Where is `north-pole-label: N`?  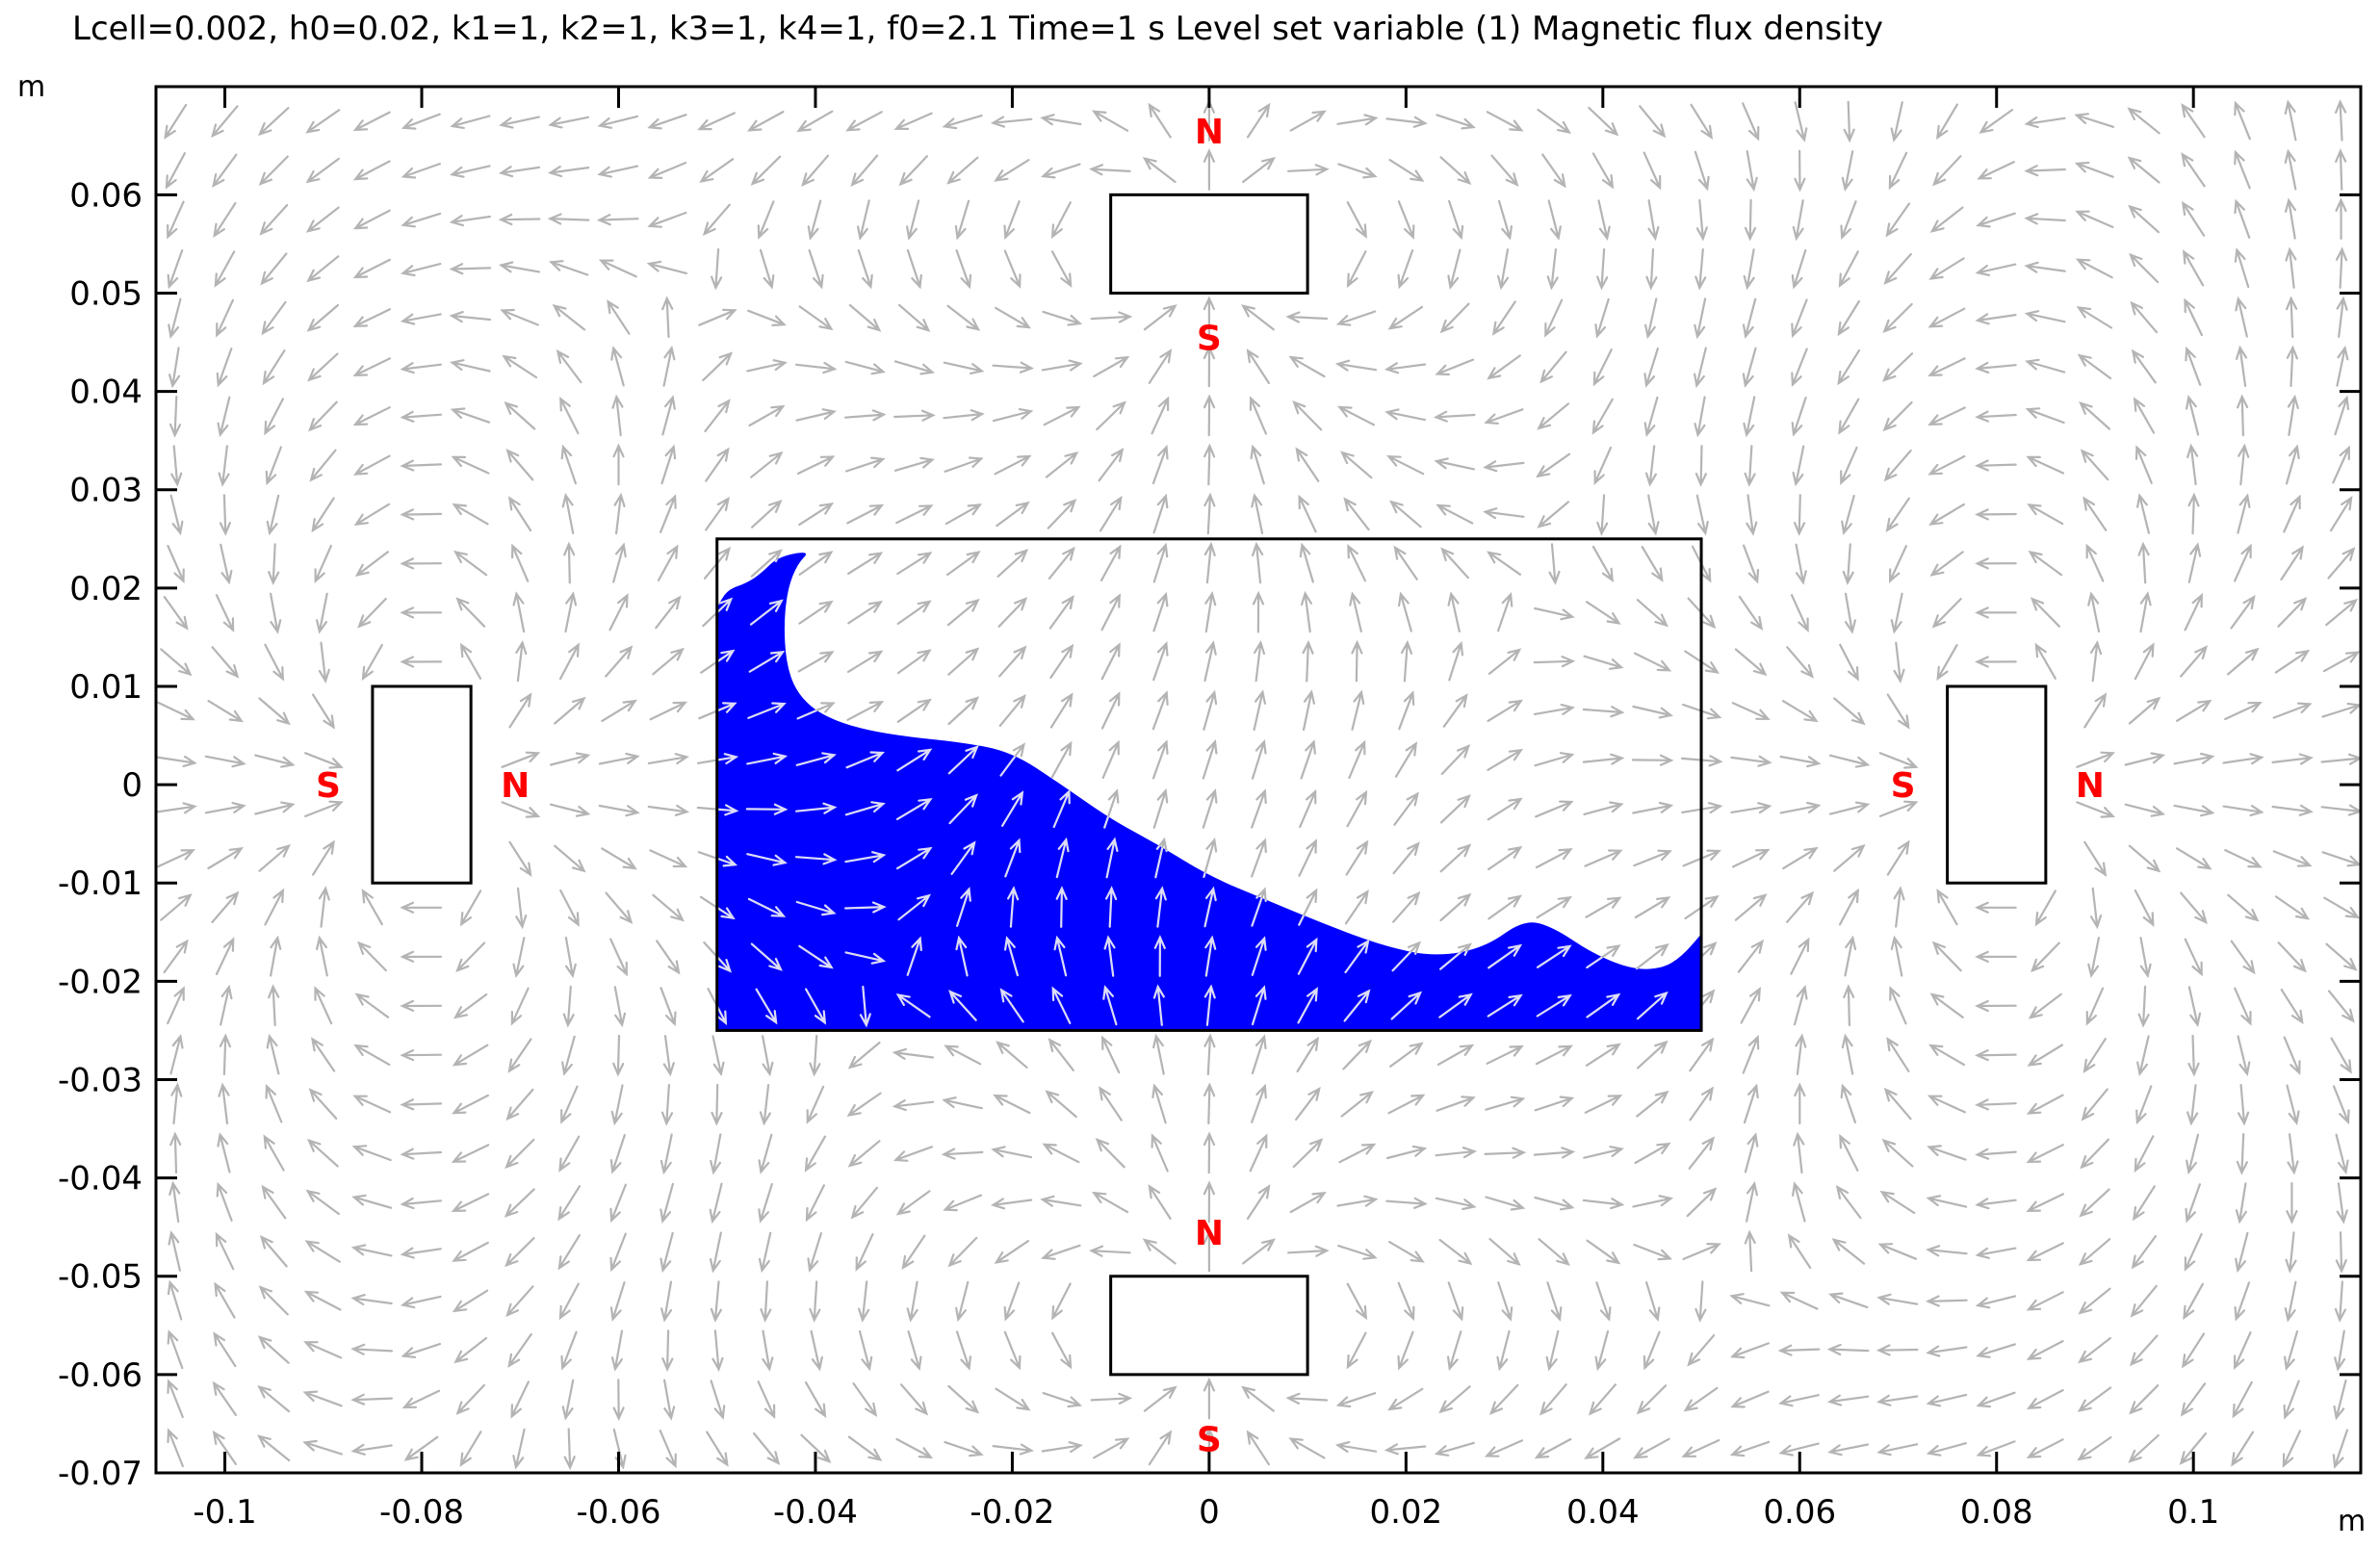
north-pole-label: N is located at coordinates (516, 786).